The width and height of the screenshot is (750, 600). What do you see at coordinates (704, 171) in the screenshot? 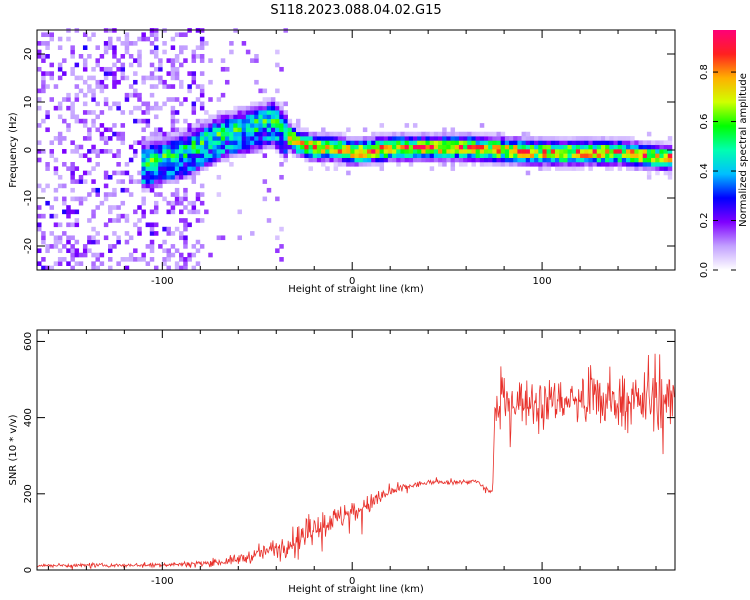
I see `colorbar-tick-label: 0.4` at bounding box center [704, 171].